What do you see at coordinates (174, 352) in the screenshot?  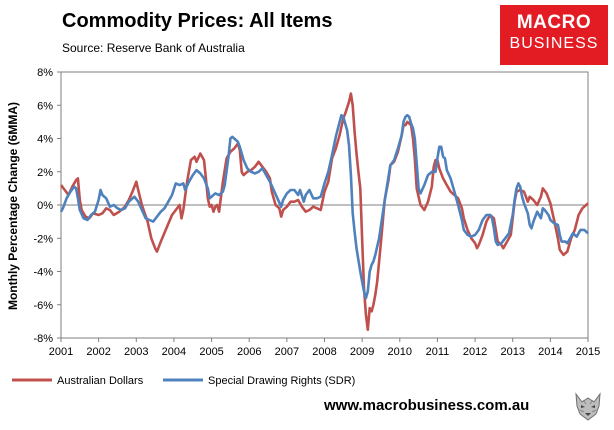 I see `x-tick-label: 2004` at bounding box center [174, 352].